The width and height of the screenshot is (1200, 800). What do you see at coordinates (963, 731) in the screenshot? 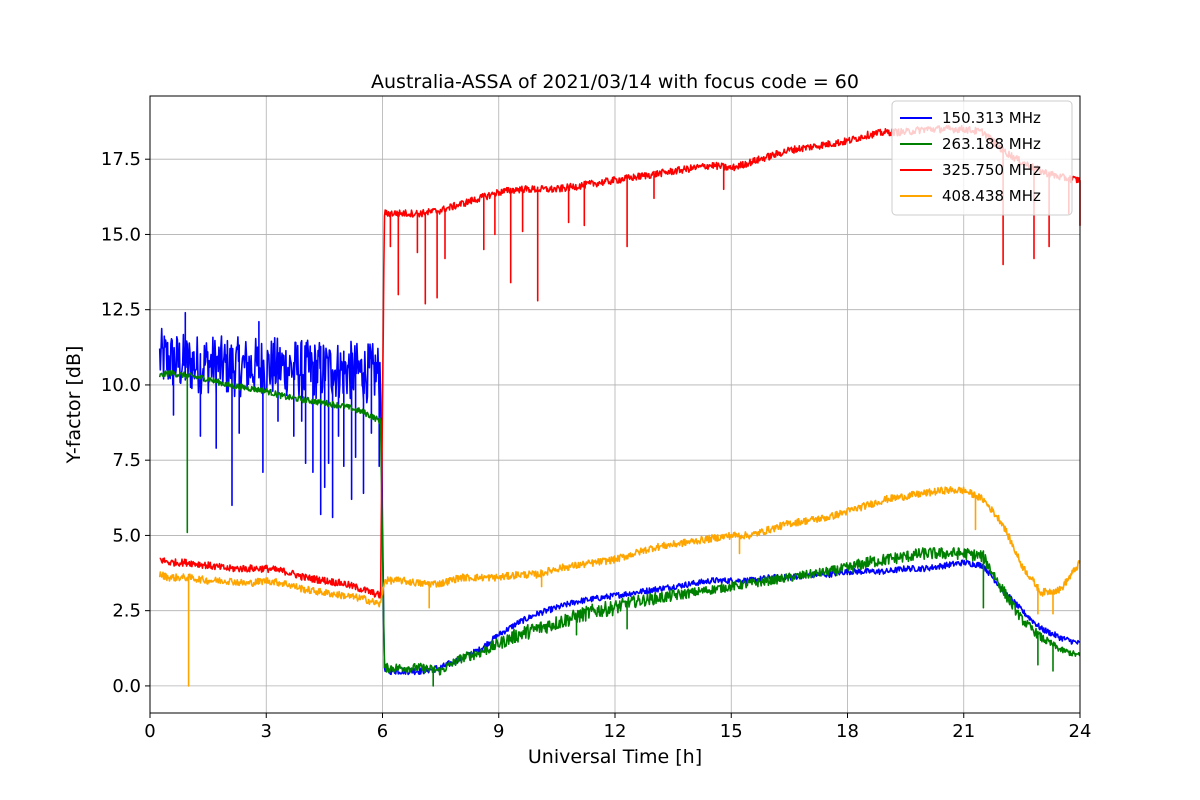
I see `x-tick-label: 21` at bounding box center [963, 731].